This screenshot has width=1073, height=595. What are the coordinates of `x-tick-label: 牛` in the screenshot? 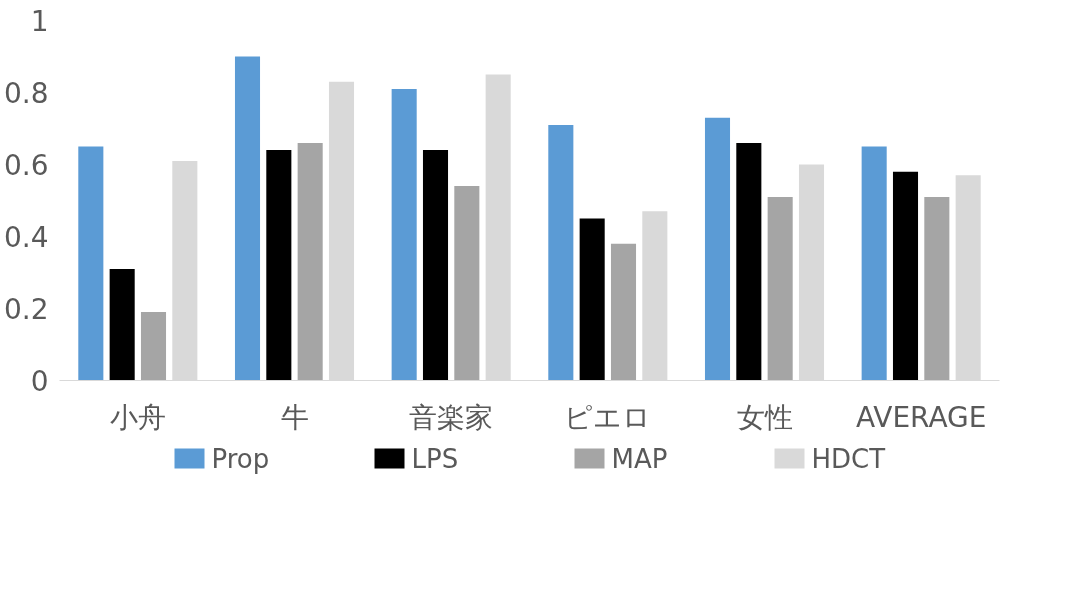 It's located at (294, 417).